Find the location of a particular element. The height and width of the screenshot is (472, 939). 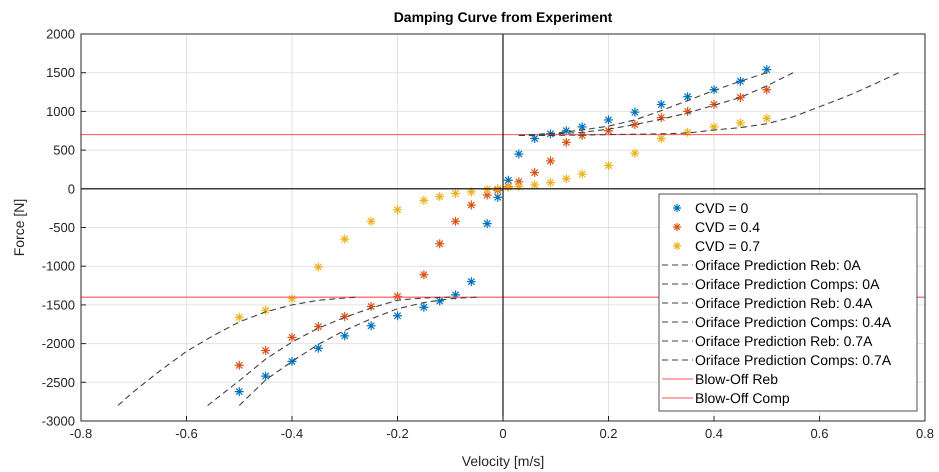

legend-label: Oriface Prediction Comps: 0.7A is located at coordinates (793, 360).